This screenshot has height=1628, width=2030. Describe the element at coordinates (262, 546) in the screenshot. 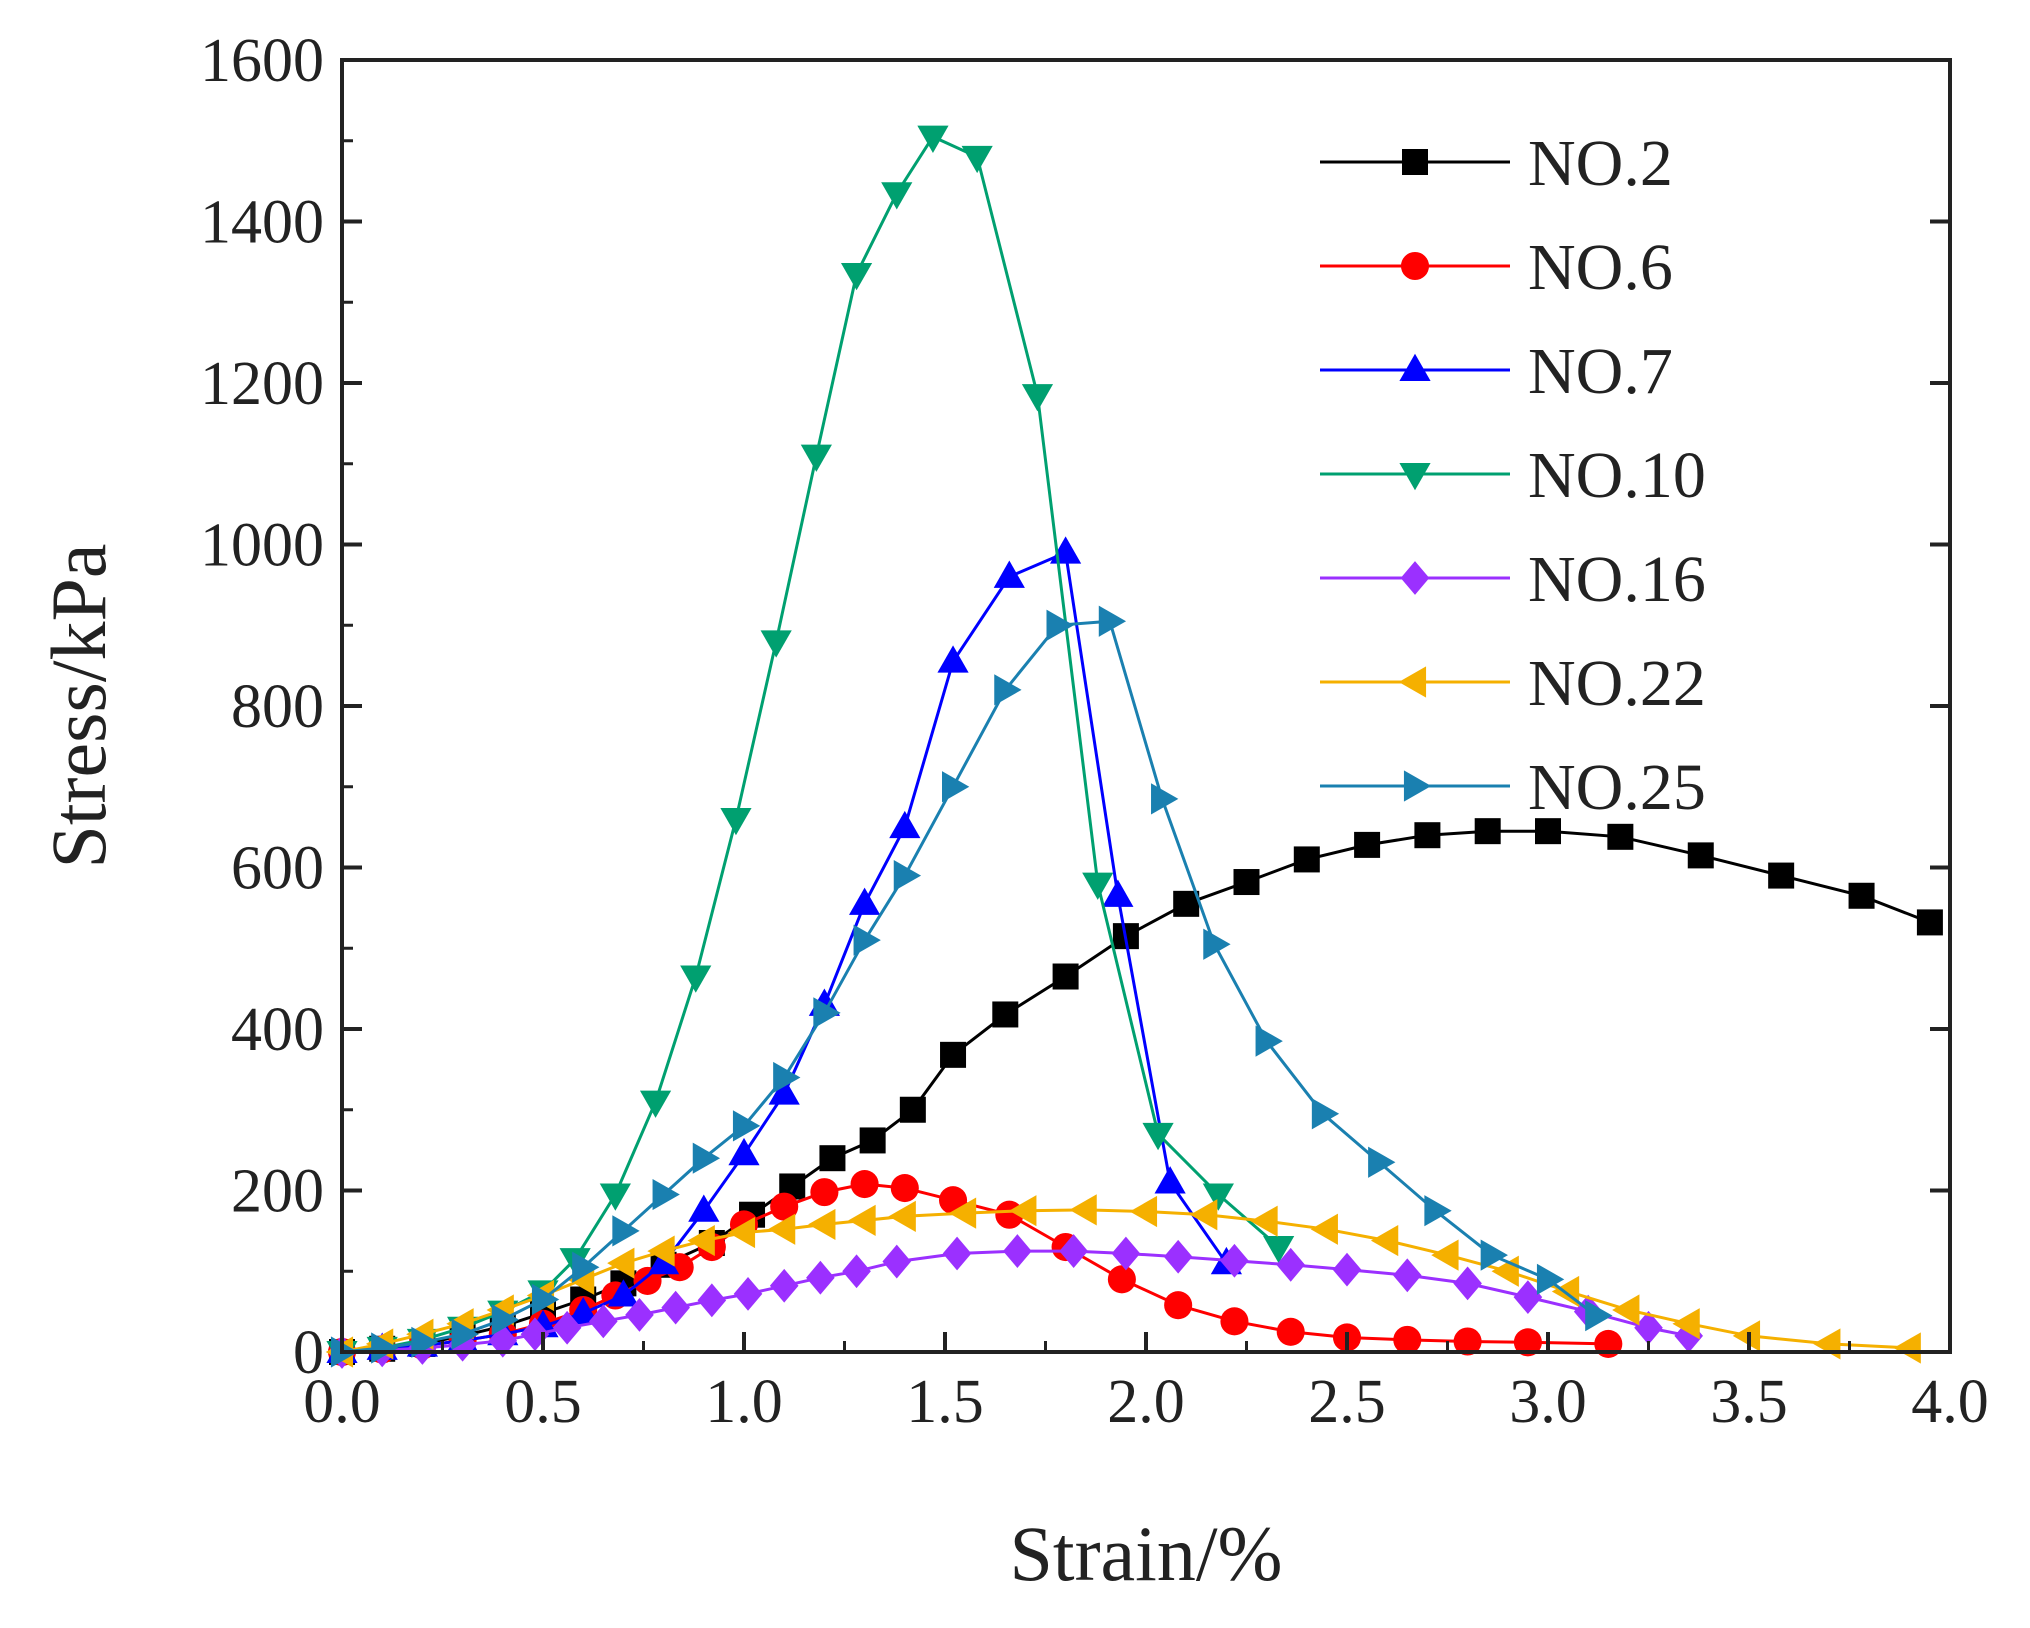

I see `y-tick-label: 1000` at that location.